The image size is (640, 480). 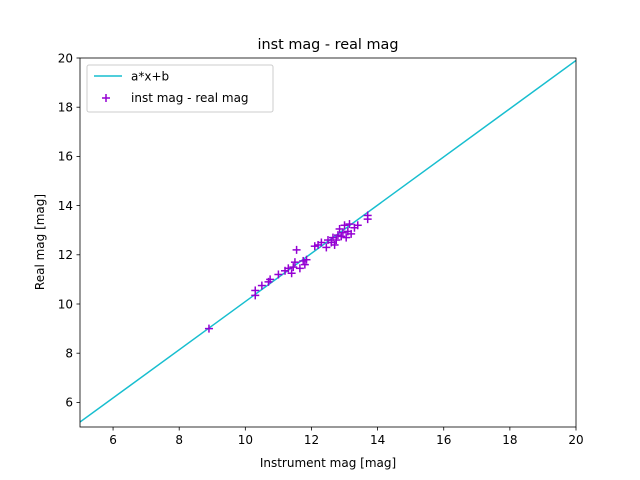 I want to click on y-tick-label: 6, so click(x=69, y=403).